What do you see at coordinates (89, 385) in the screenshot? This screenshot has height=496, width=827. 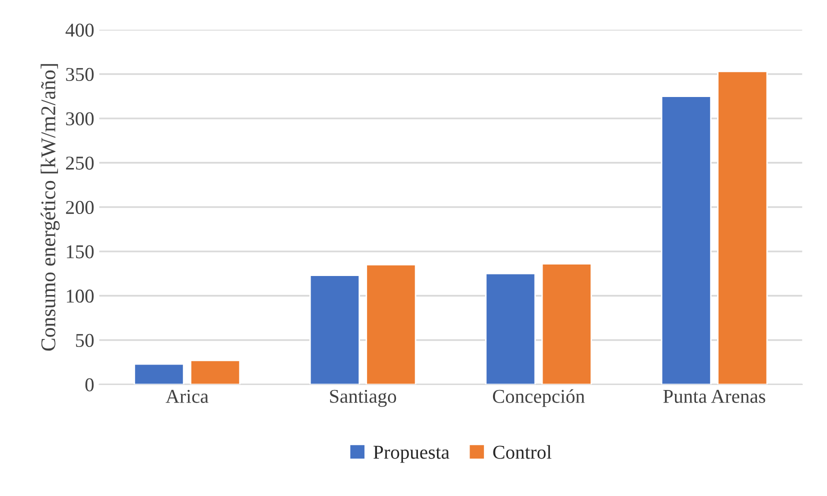 I see `y-tick-label: 0` at bounding box center [89, 385].